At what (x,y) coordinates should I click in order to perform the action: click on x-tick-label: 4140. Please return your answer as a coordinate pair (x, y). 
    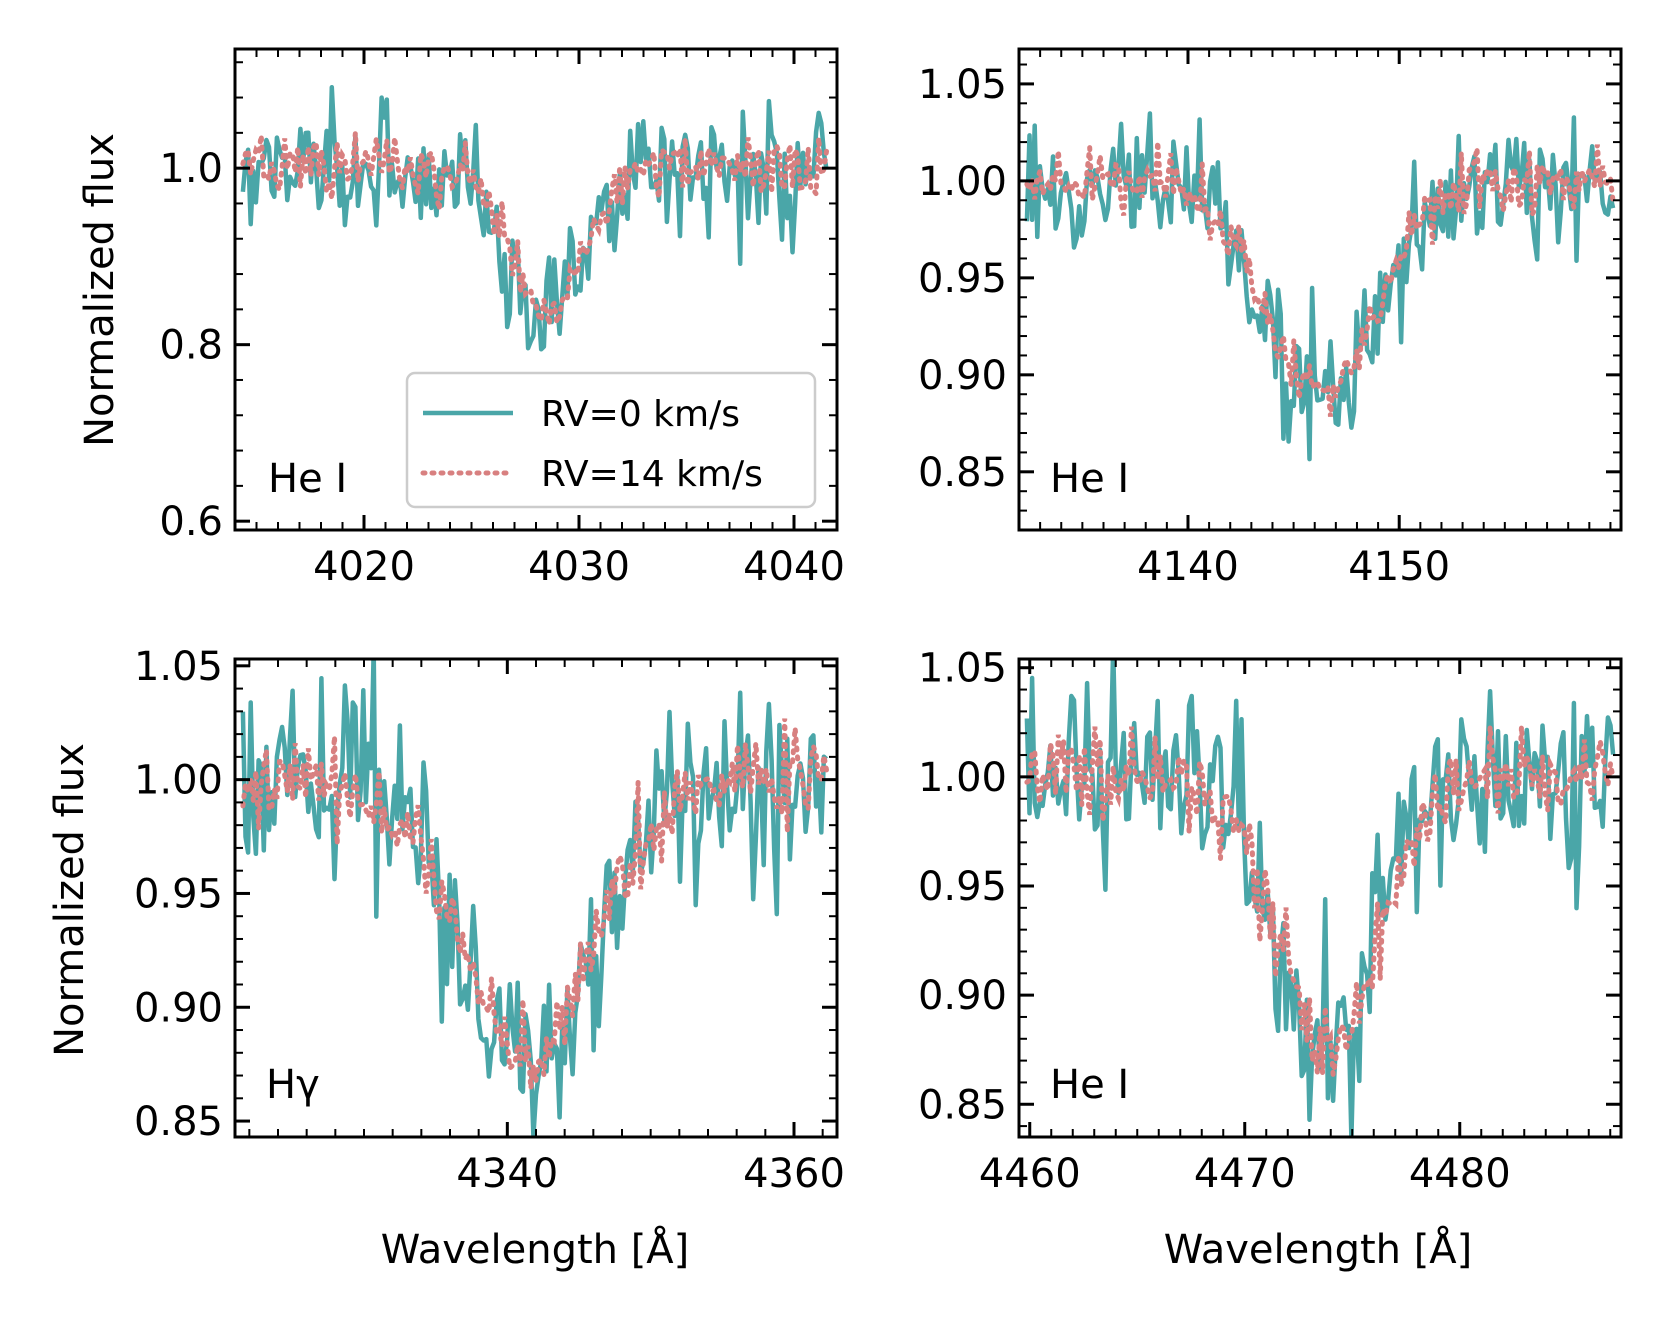
    Looking at the image, I should click on (1188, 567).